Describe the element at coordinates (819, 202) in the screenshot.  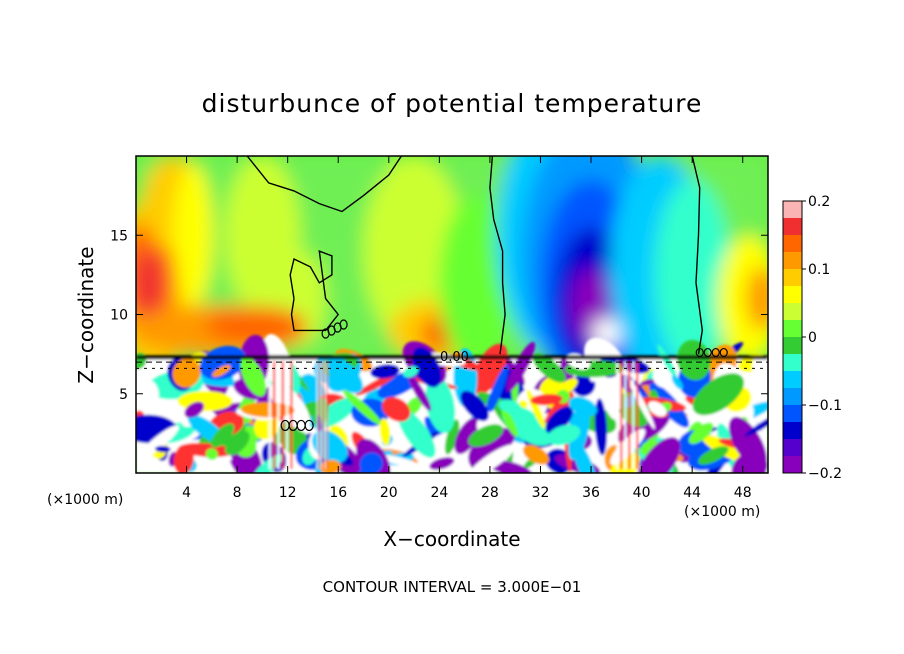
I see `colorbar-tick-label: 0.2` at that location.